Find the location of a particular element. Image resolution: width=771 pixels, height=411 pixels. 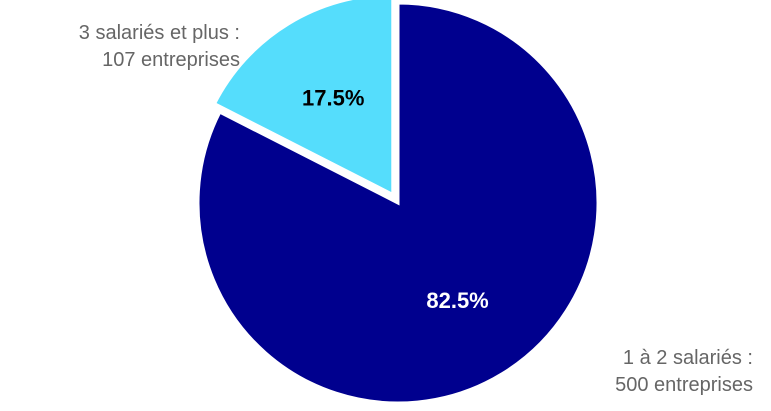

category-label-3-salaries-et-plus: 3 salariés et plus : 107 entreprises is located at coordinates (120, 47).